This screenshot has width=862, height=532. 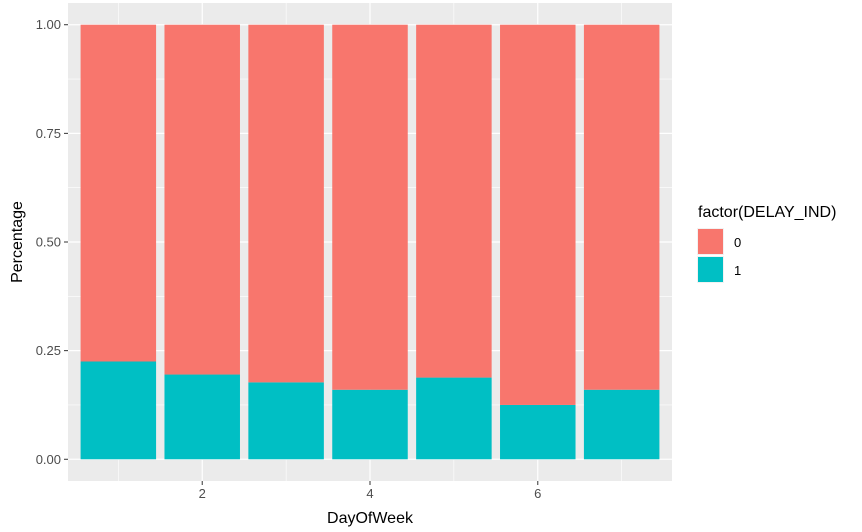 I want to click on y-tick-label: 0.25, so click(x=48, y=350).